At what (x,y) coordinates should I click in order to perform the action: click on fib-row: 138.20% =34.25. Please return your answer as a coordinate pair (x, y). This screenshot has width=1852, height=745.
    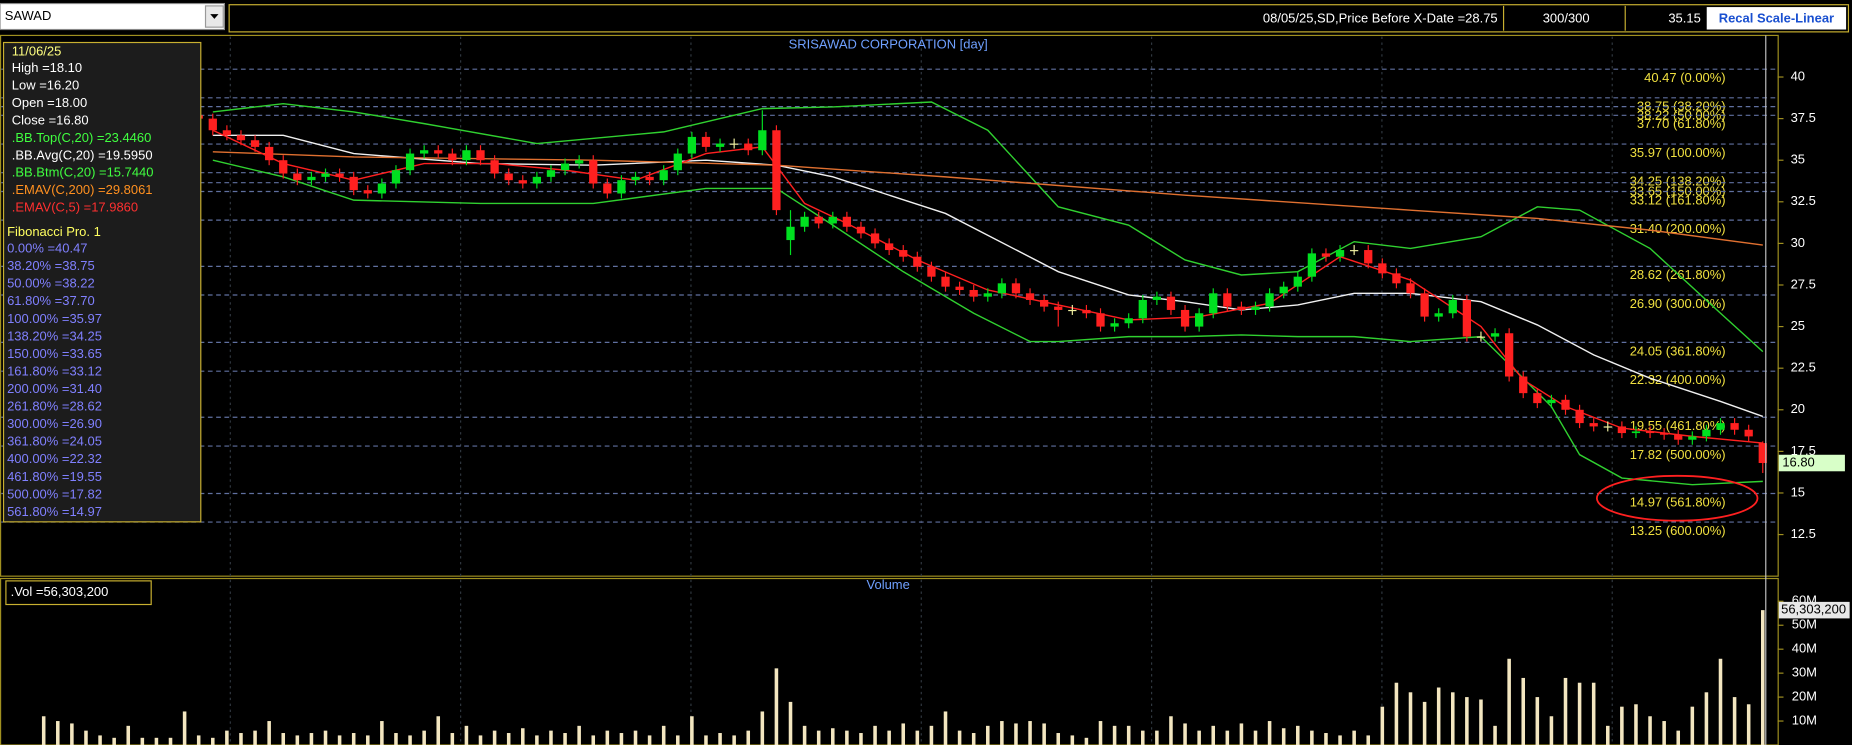
    Looking at the image, I should click on (54, 335).